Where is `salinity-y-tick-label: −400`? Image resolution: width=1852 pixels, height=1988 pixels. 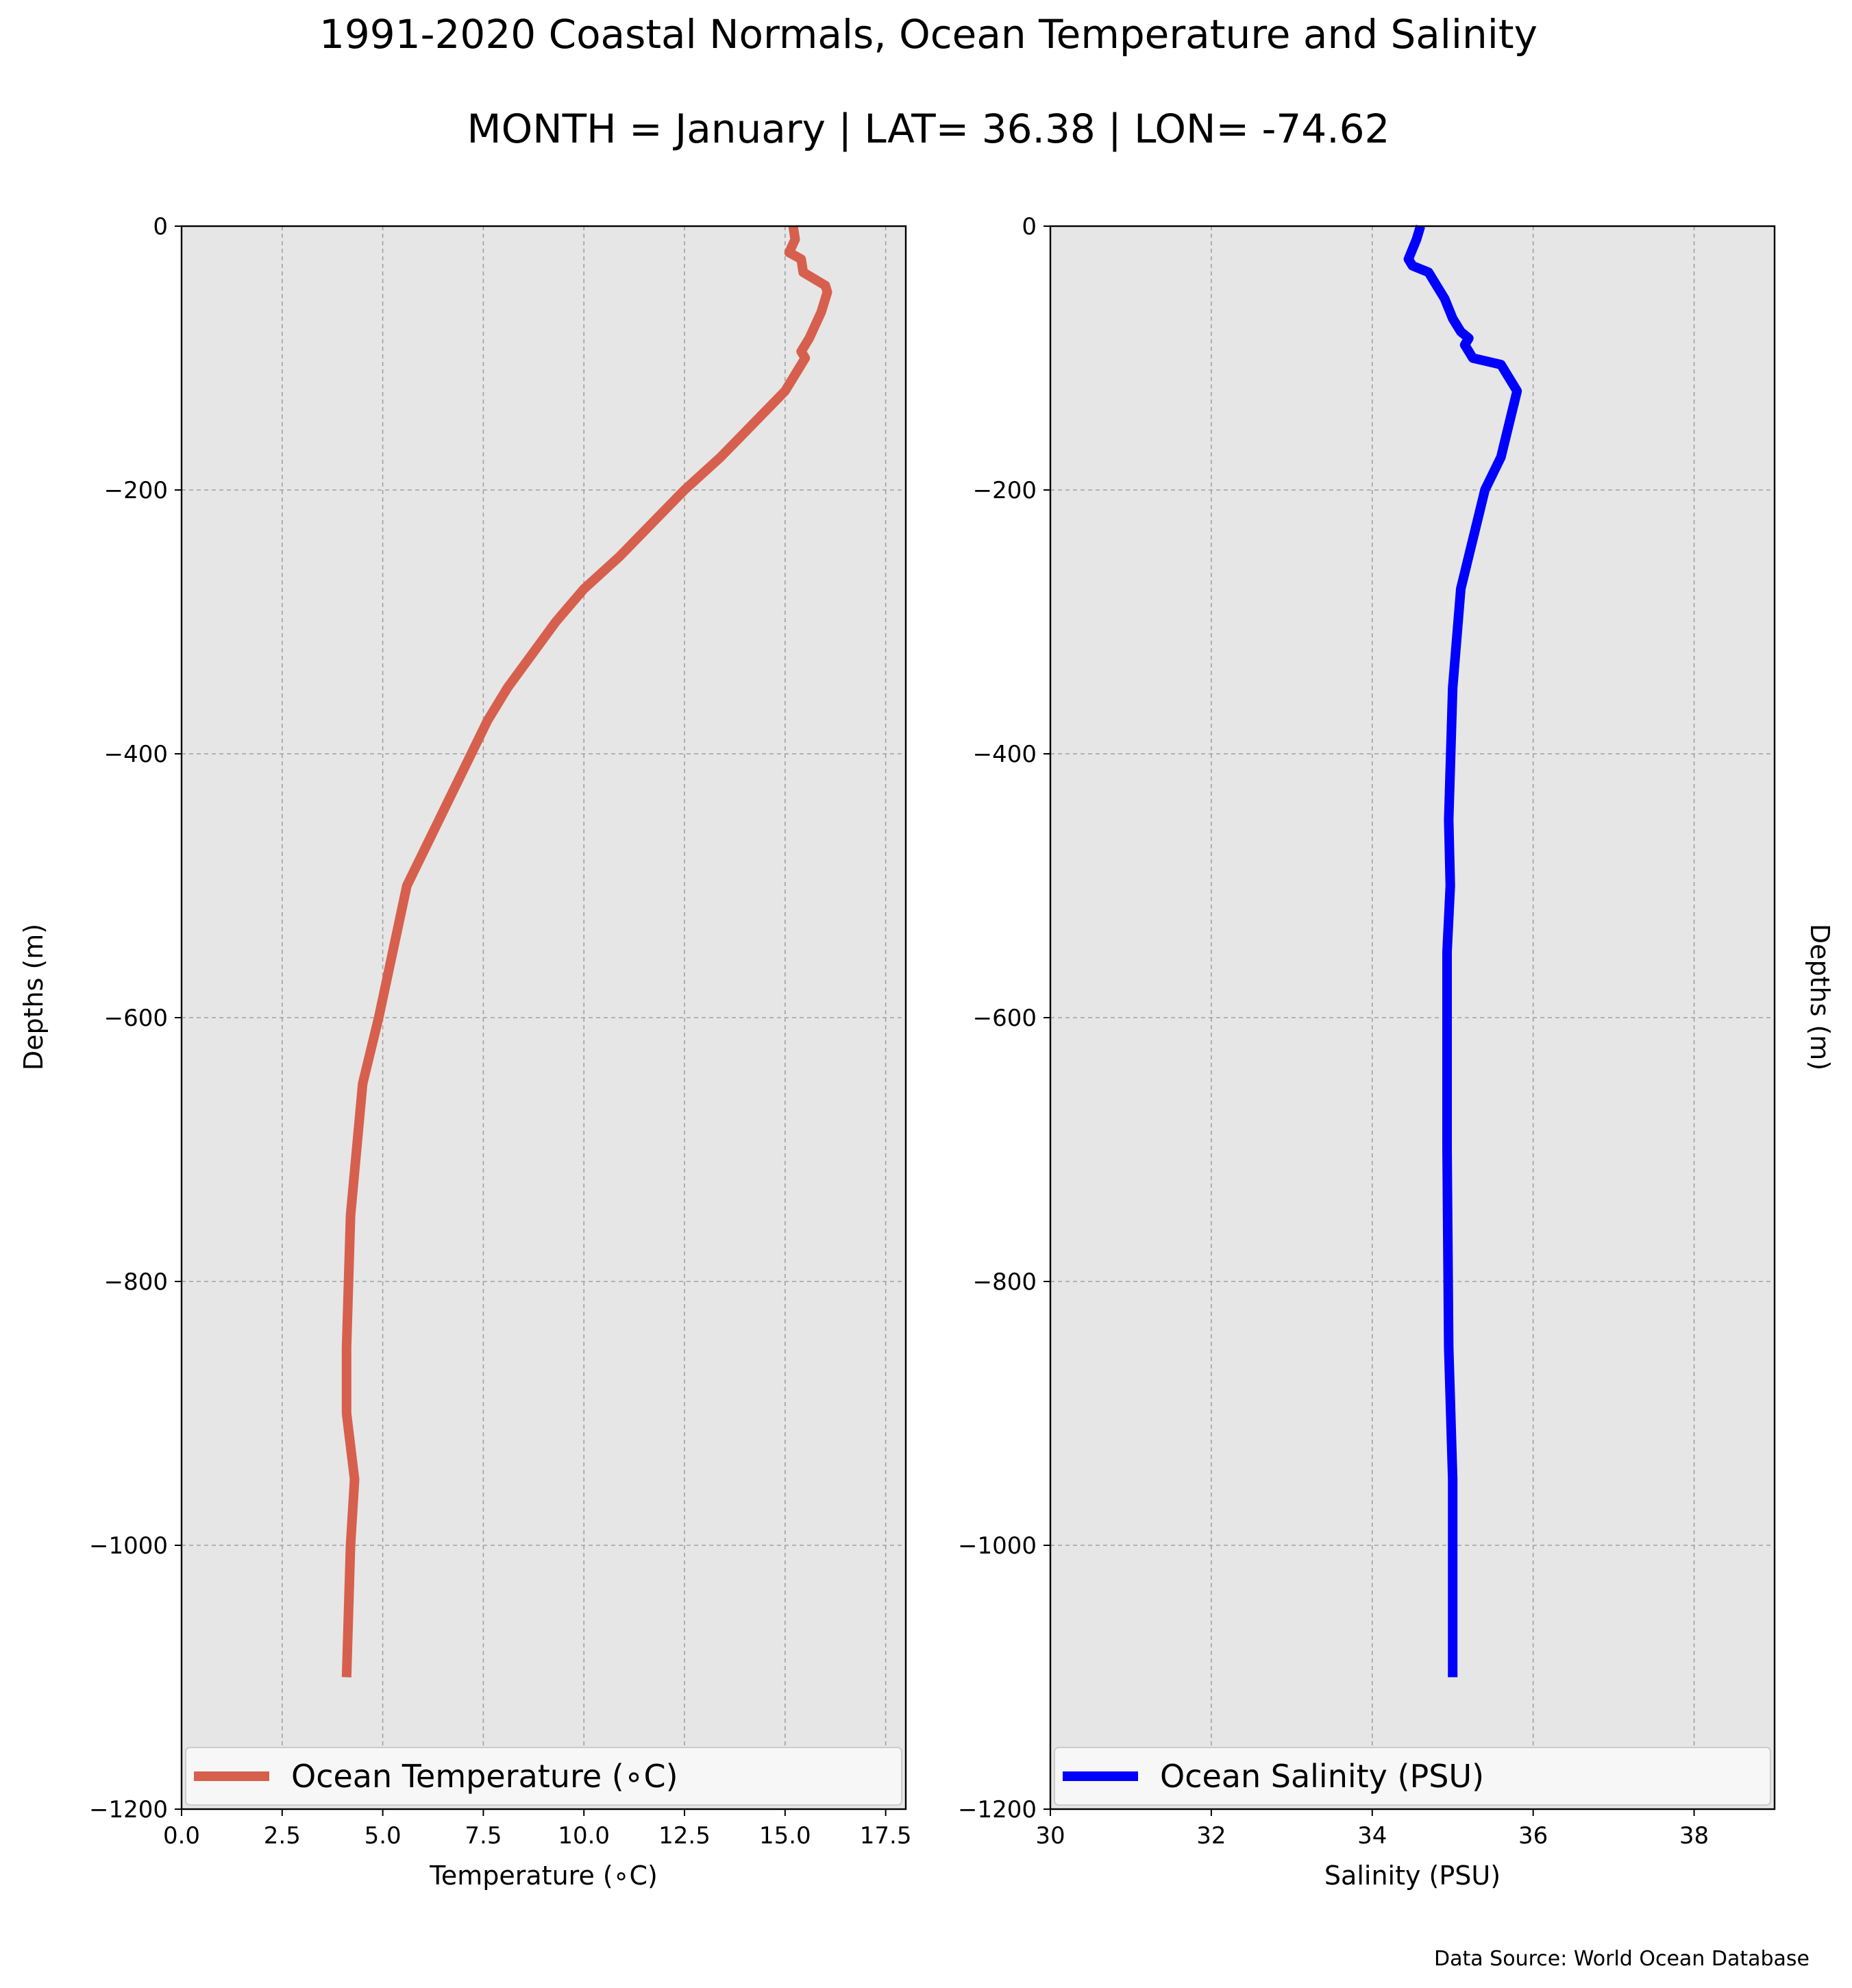 salinity-y-tick-label: −400 is located at coordinates (1005, 754).